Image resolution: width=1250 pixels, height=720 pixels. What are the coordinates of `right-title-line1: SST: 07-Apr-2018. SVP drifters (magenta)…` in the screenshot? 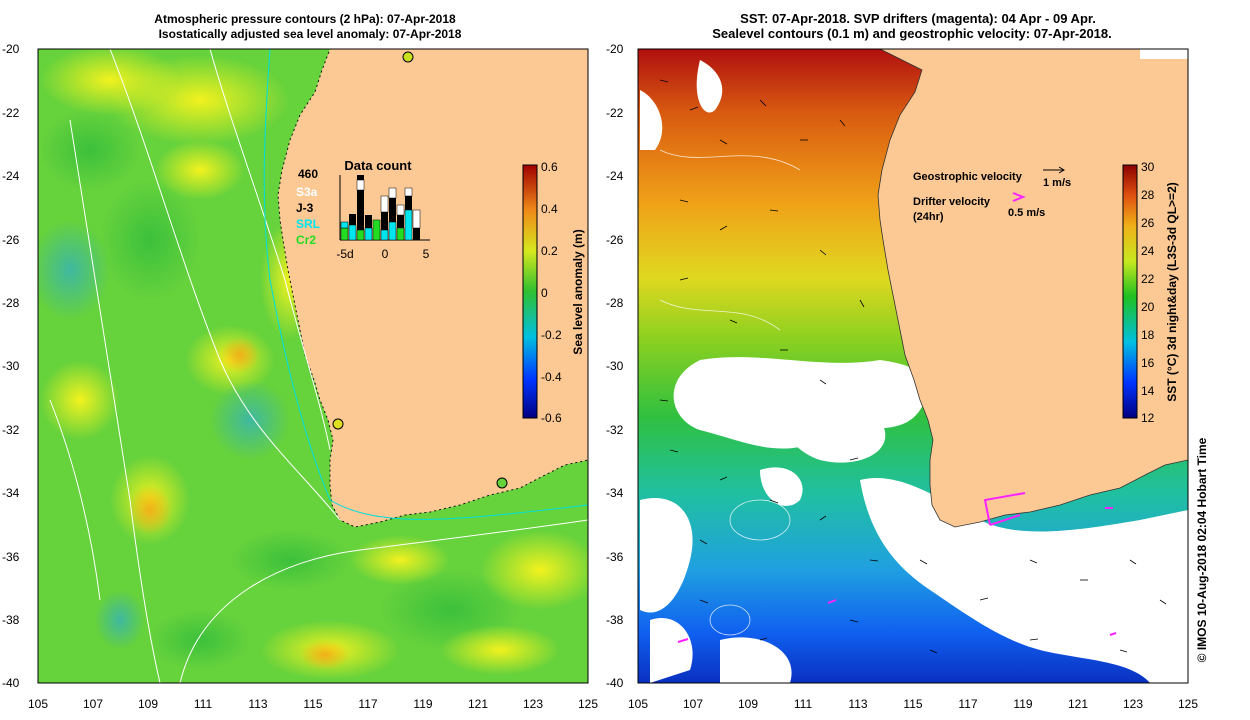 It's located at (918, 18).